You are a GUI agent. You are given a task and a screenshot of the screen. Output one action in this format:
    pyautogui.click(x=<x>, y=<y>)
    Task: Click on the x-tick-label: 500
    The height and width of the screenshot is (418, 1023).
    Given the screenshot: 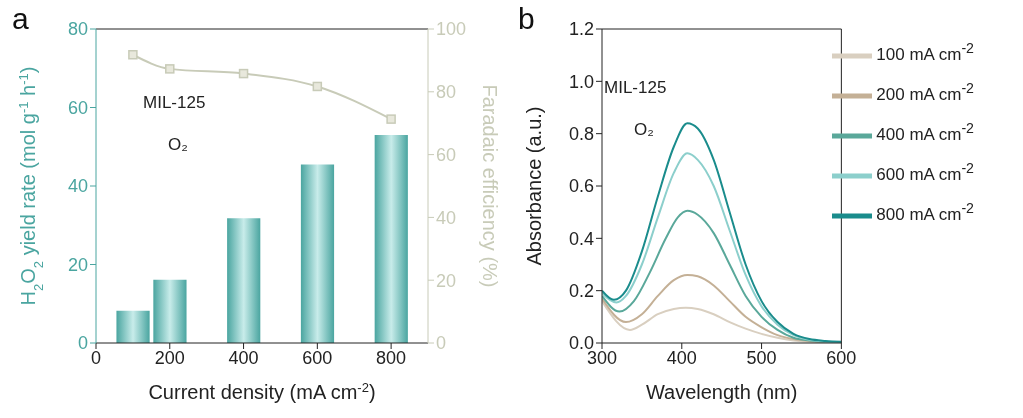 What is the action you would take?
    pyautogui.click(x=761, y=357)
    